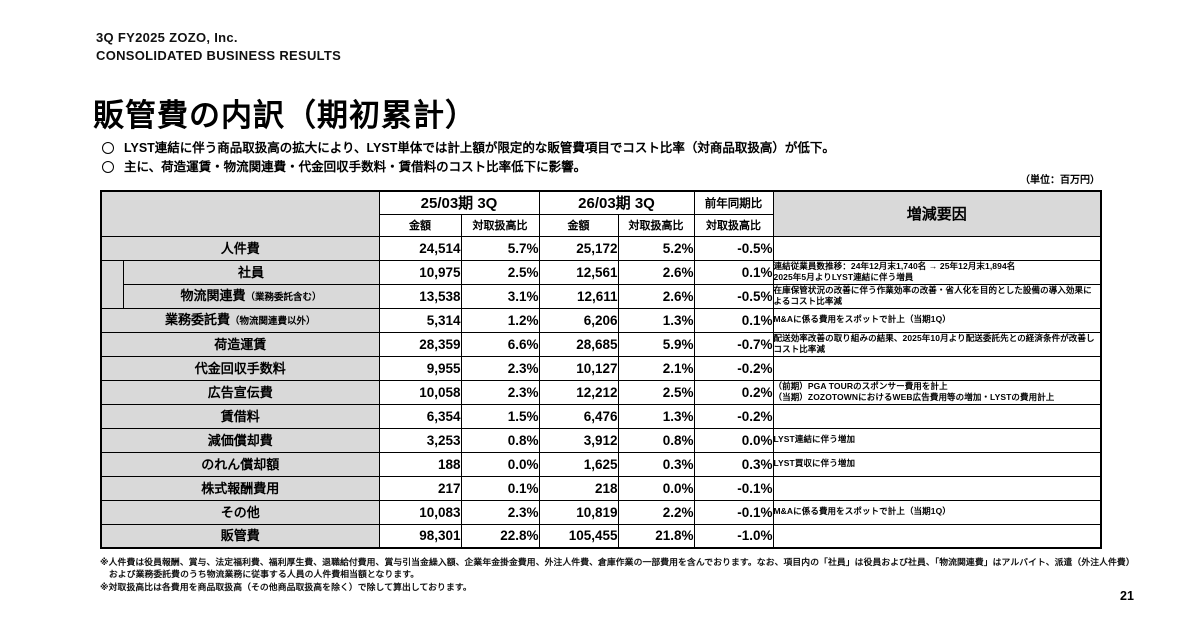 The height and width of the screenshot is (630, 1200). Describe the element at coordinates (601, 248) in the screenshot. I see `table-row: 人件費 24,514 5.7% 25,172 5.2% -0.5%` at that location.